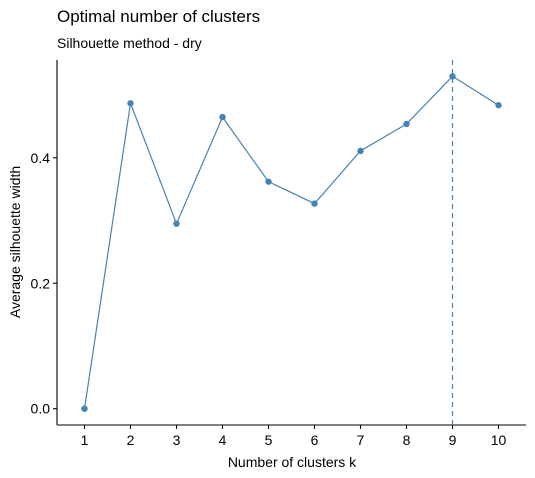 The image size is (535, 478). Describe the element at coordinates (499, 440) in the screenshot. I see `x-tick-label: 10` at that location.